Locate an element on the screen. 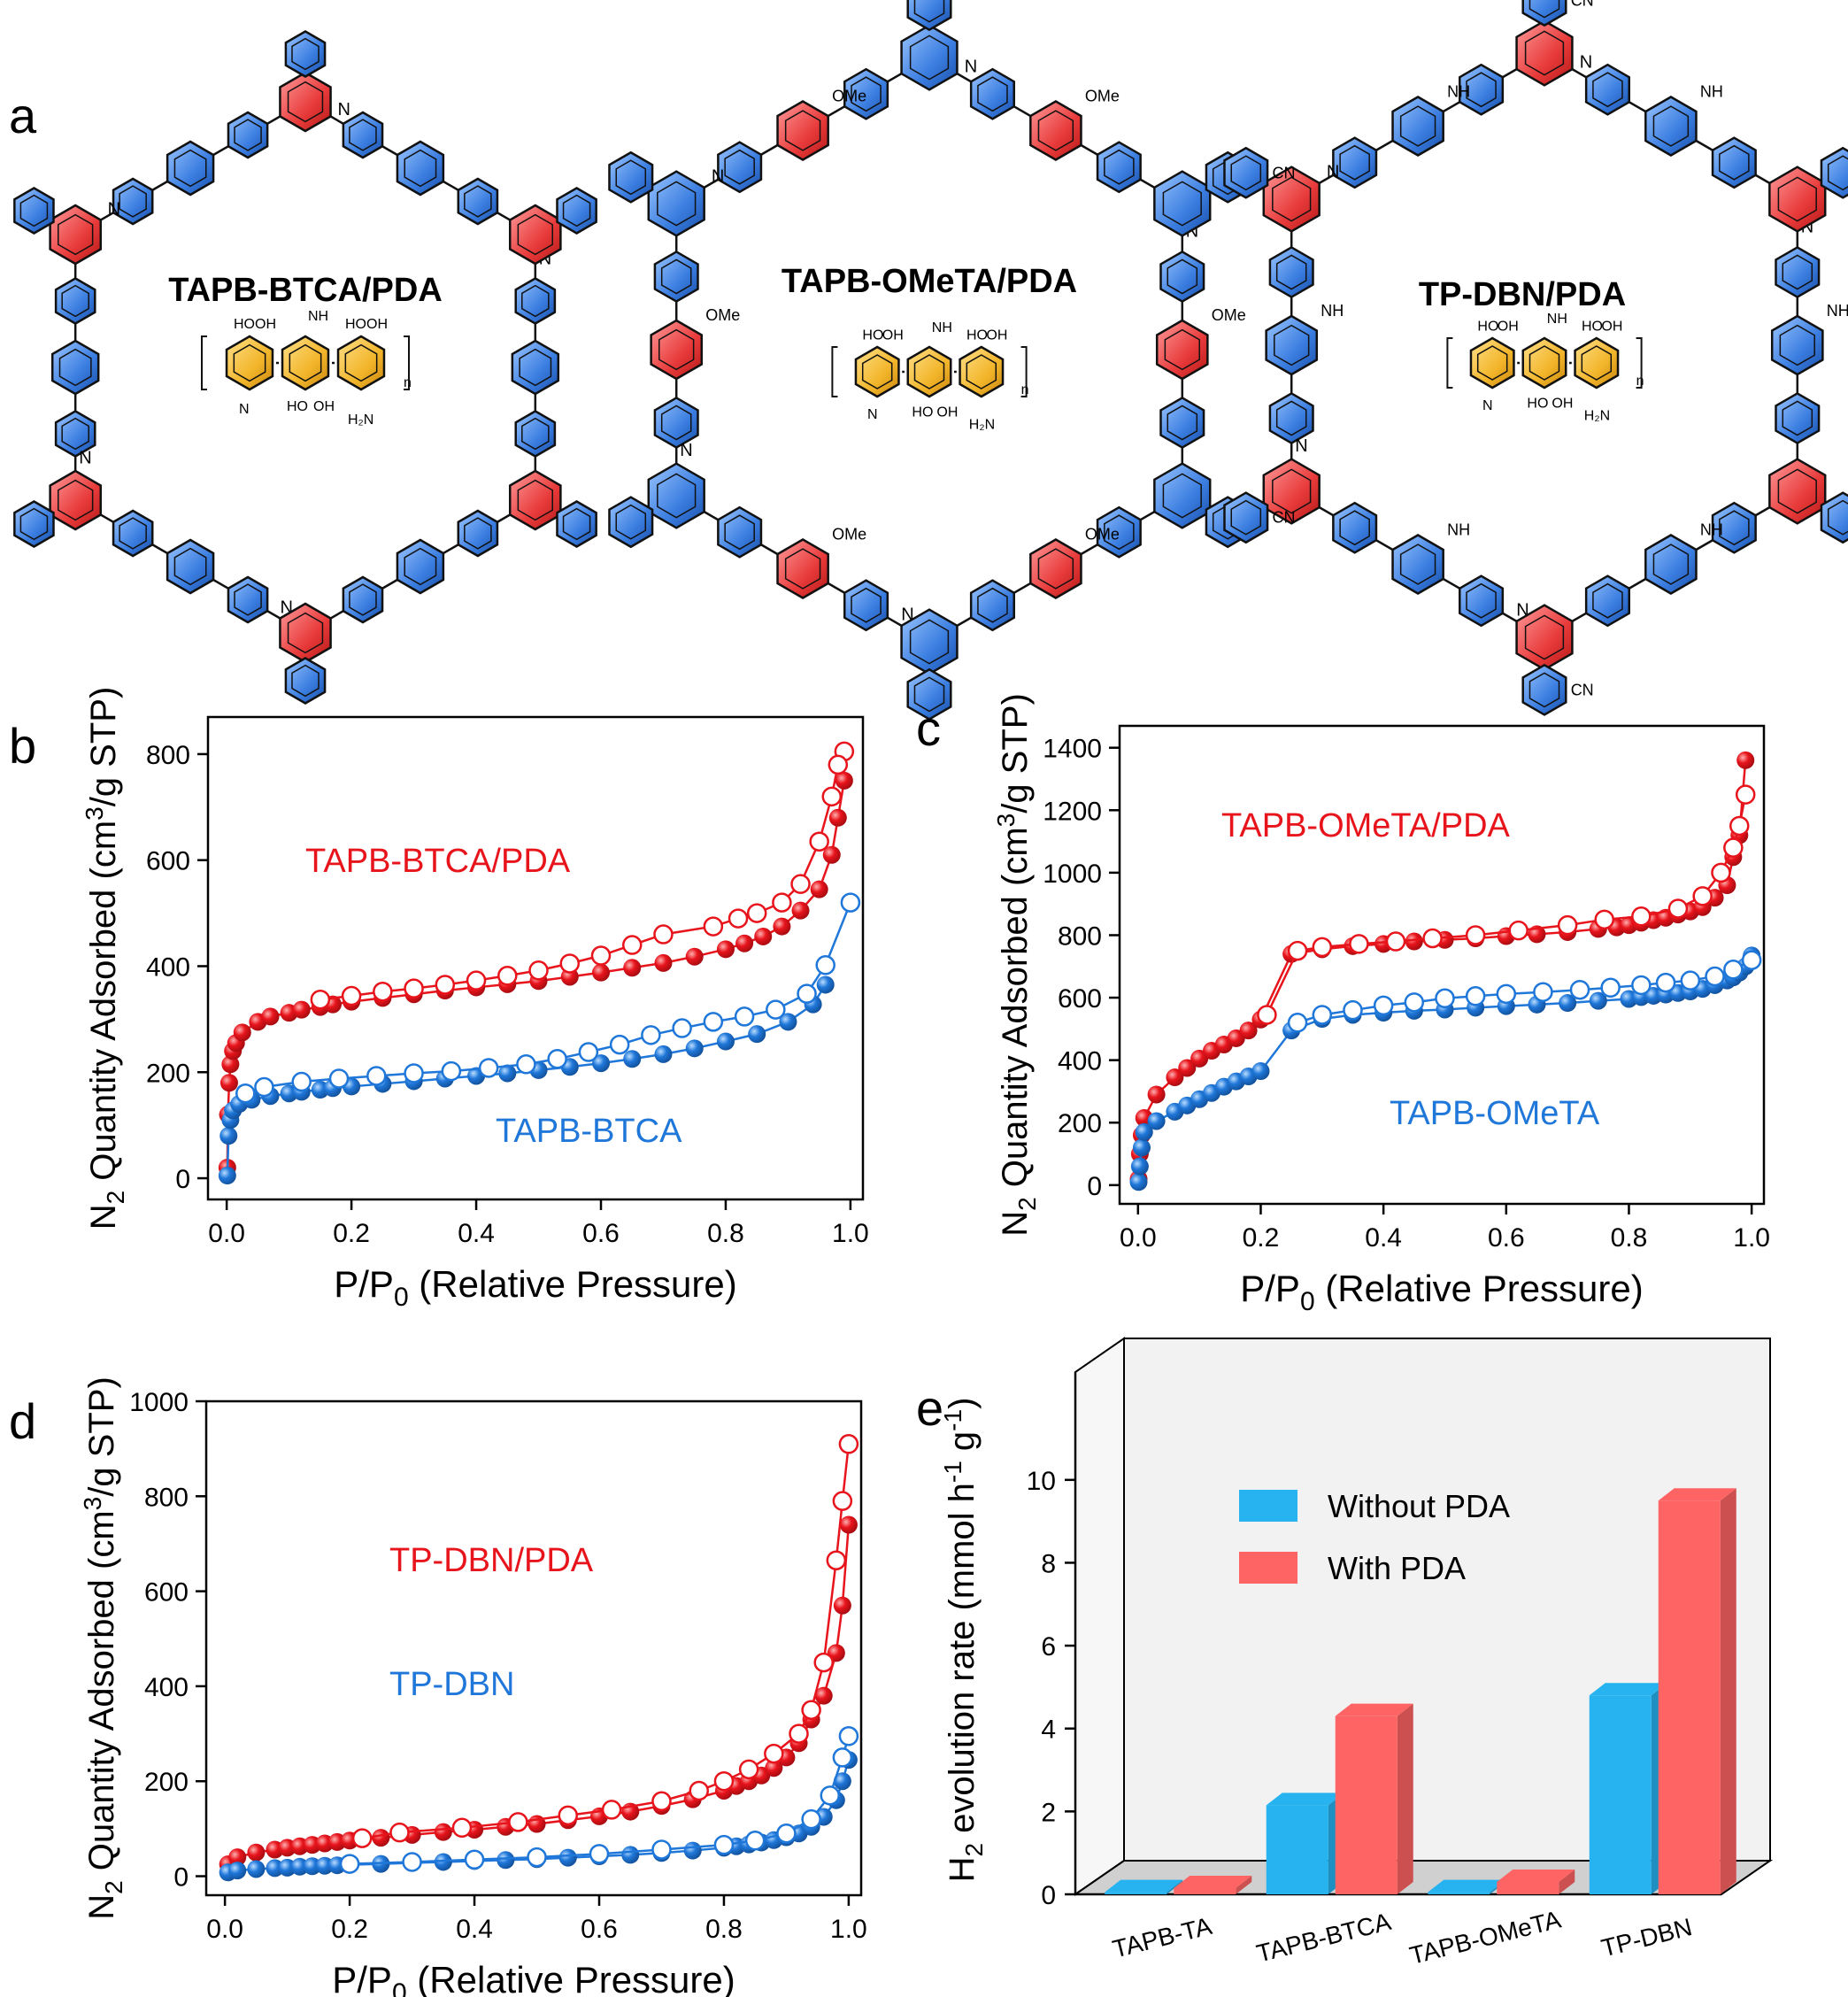 The image size is (1848, 1997). panel-letter-b: b is located at coordinates (22, 746).